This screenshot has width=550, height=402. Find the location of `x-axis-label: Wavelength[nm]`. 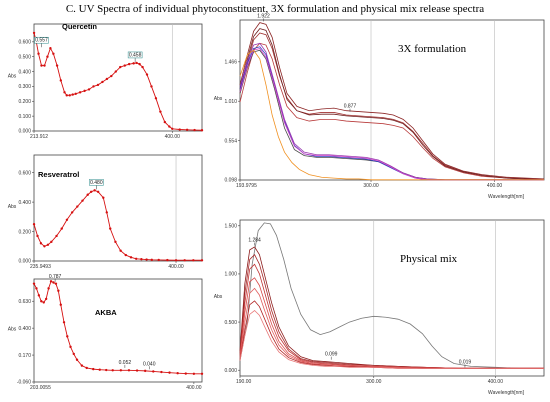

x-axis-label: Wavelength[nm] is located at coordinates (506, 197).